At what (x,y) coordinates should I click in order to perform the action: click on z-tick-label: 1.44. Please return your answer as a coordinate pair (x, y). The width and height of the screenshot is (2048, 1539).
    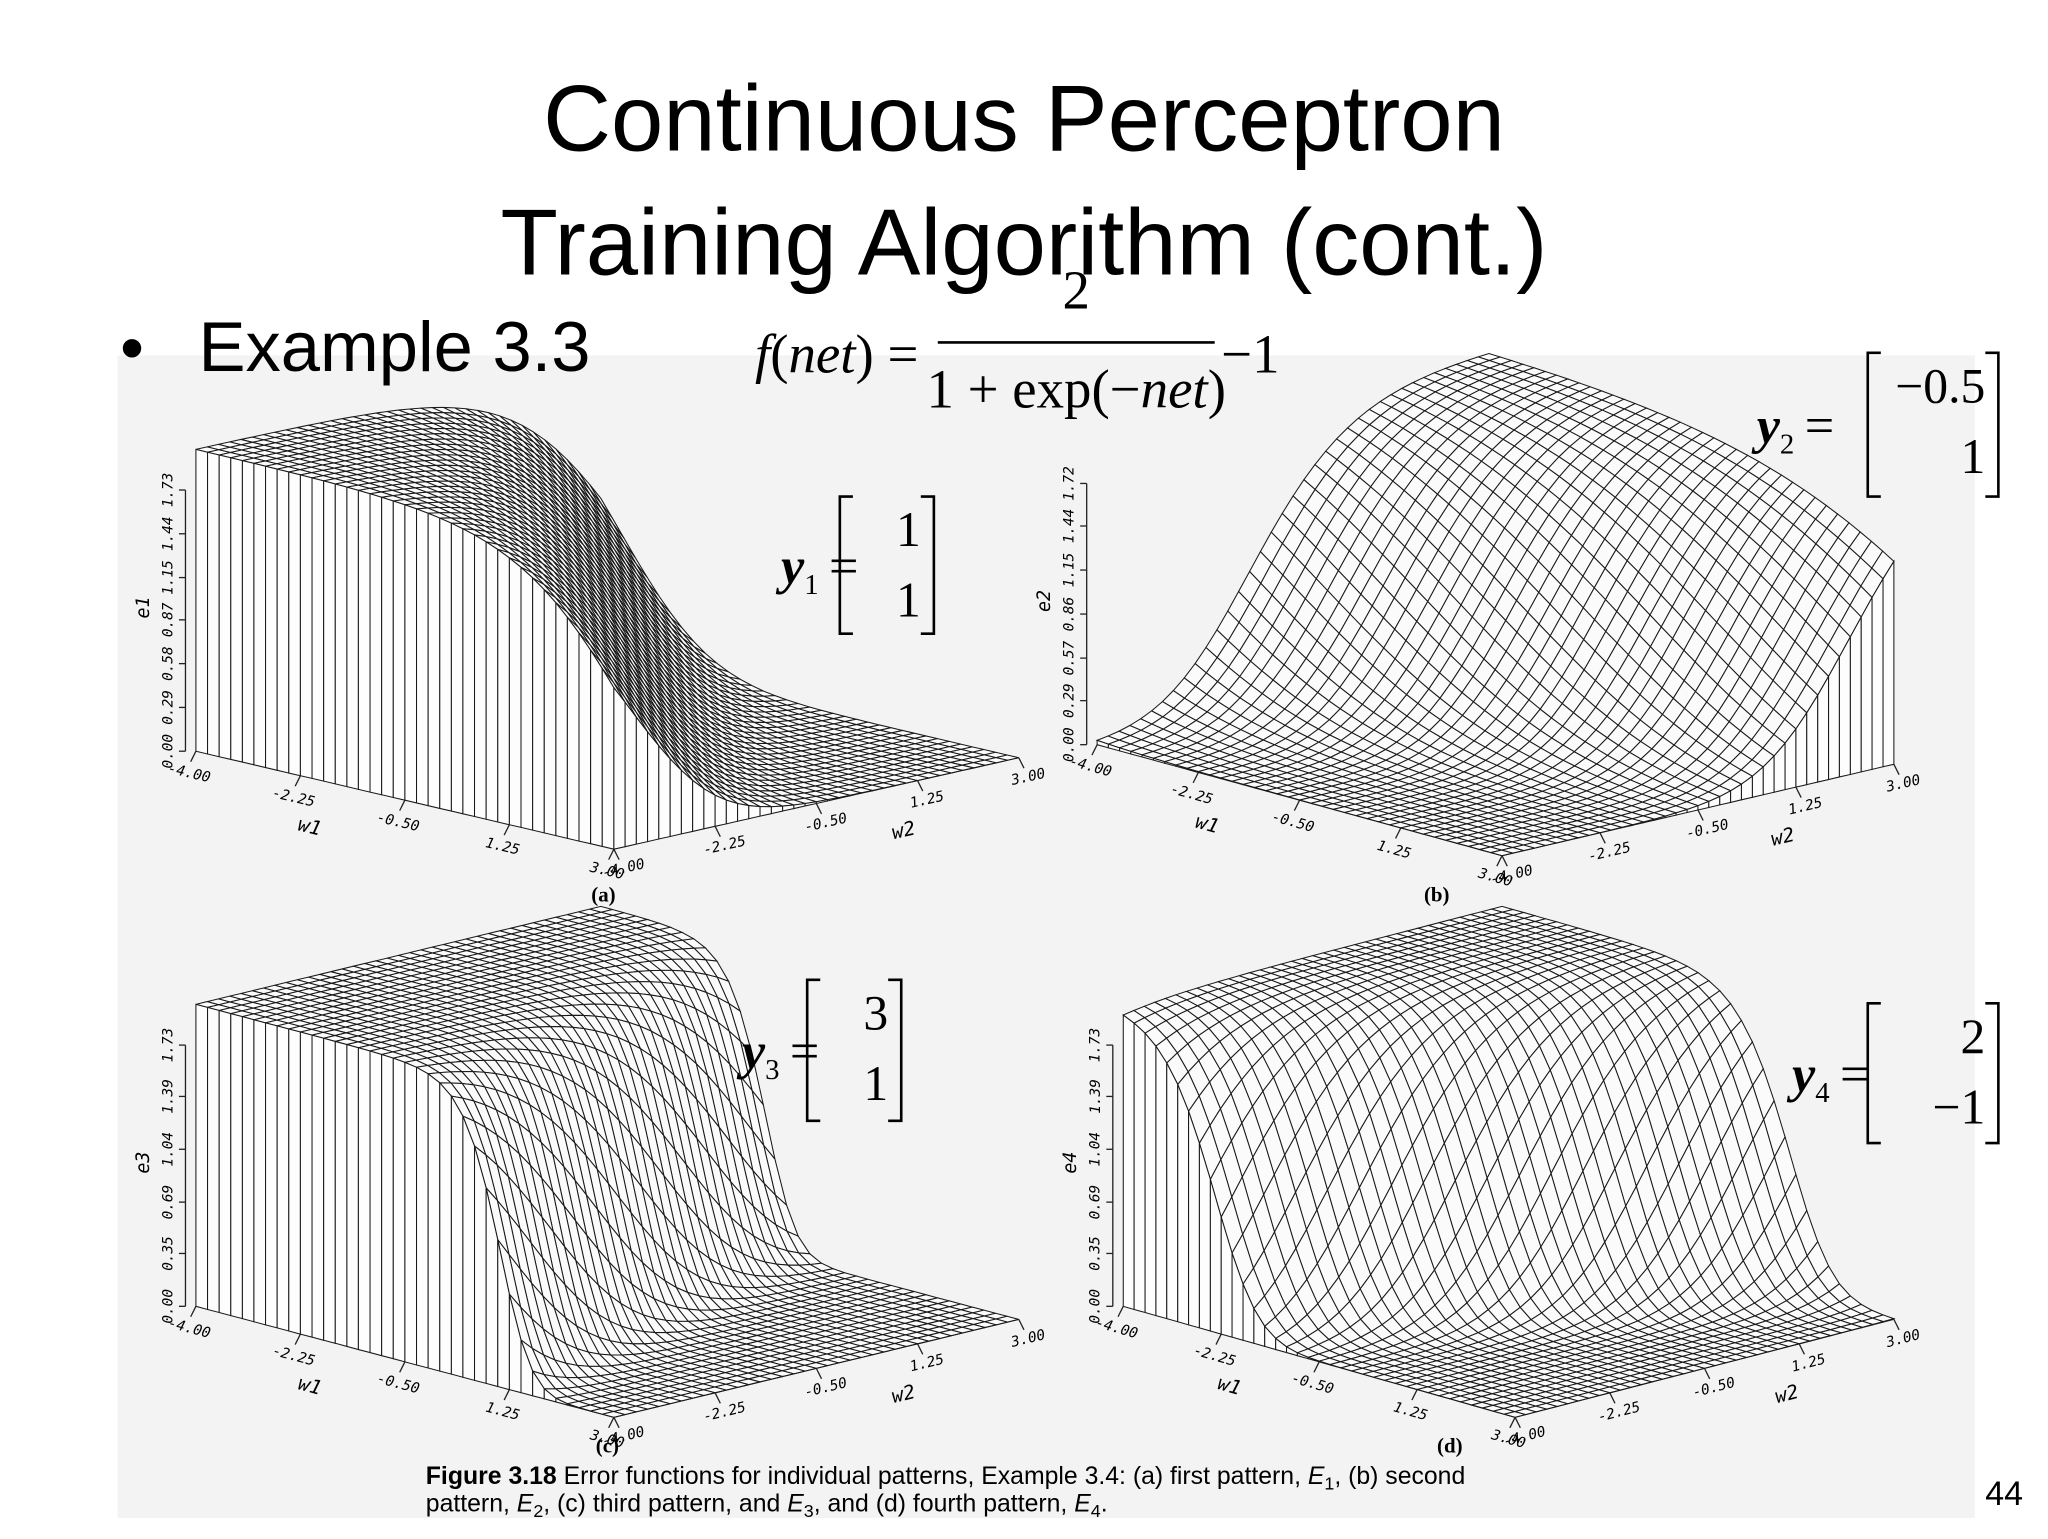
    Looking at the image, I should click on (168, 533).